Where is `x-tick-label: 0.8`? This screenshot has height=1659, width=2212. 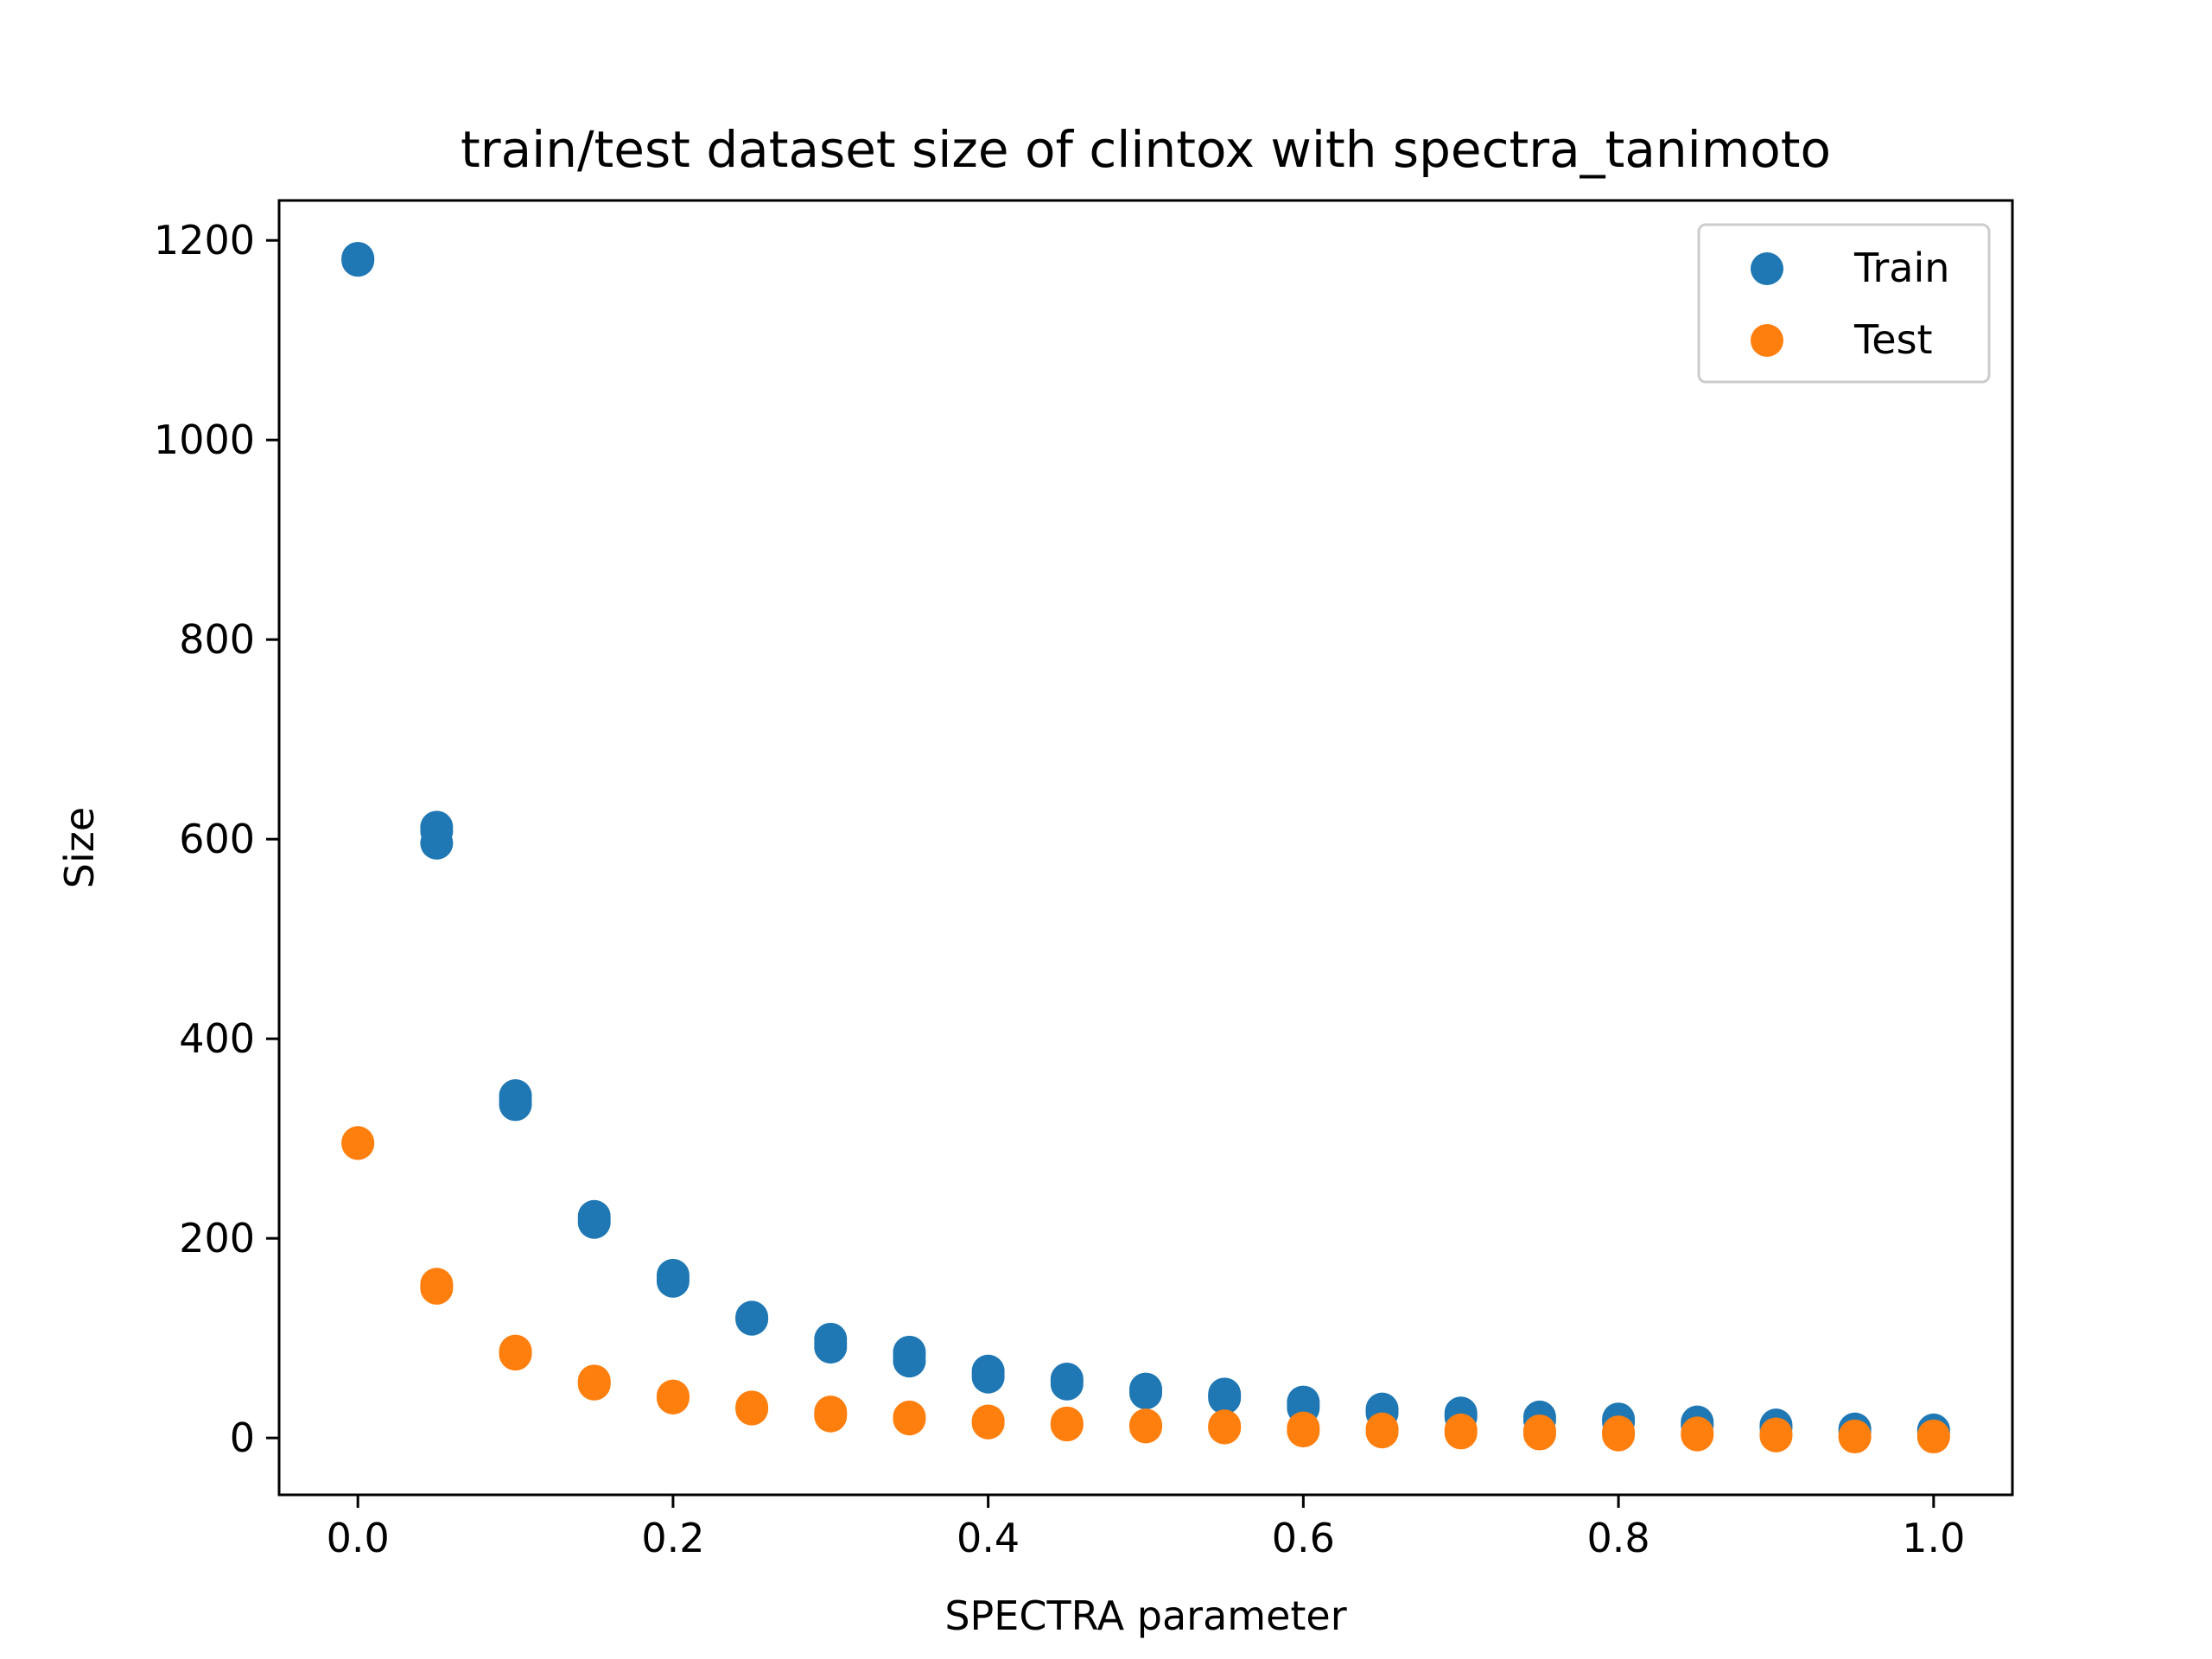 x-tick-label: 0.8 is located at coordinates (1618, 1538).